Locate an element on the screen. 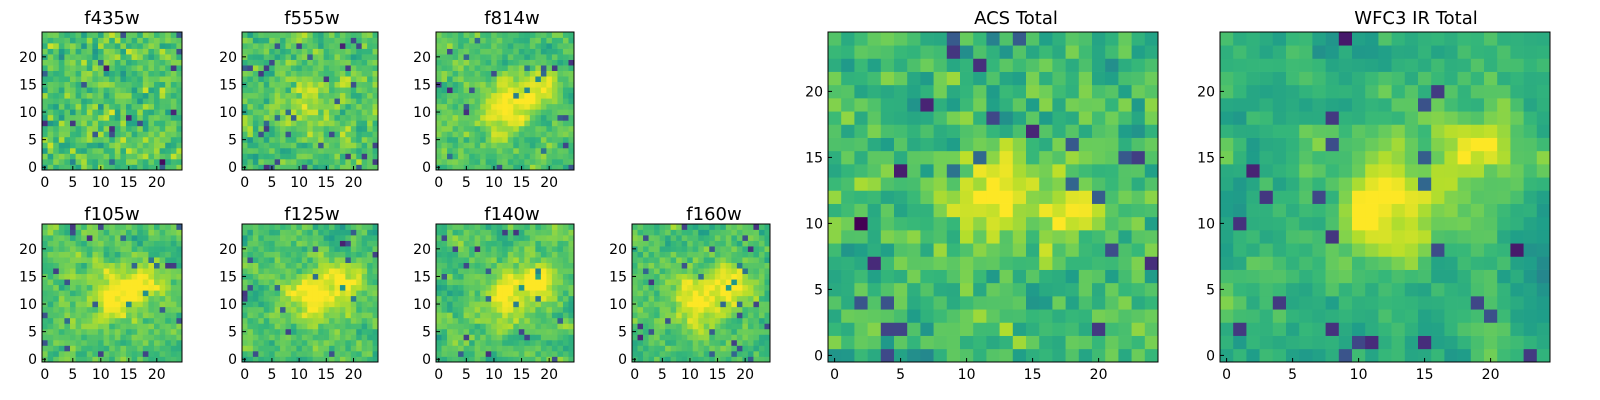  y-tick-label: 20 is located at coordinates (28, 250).